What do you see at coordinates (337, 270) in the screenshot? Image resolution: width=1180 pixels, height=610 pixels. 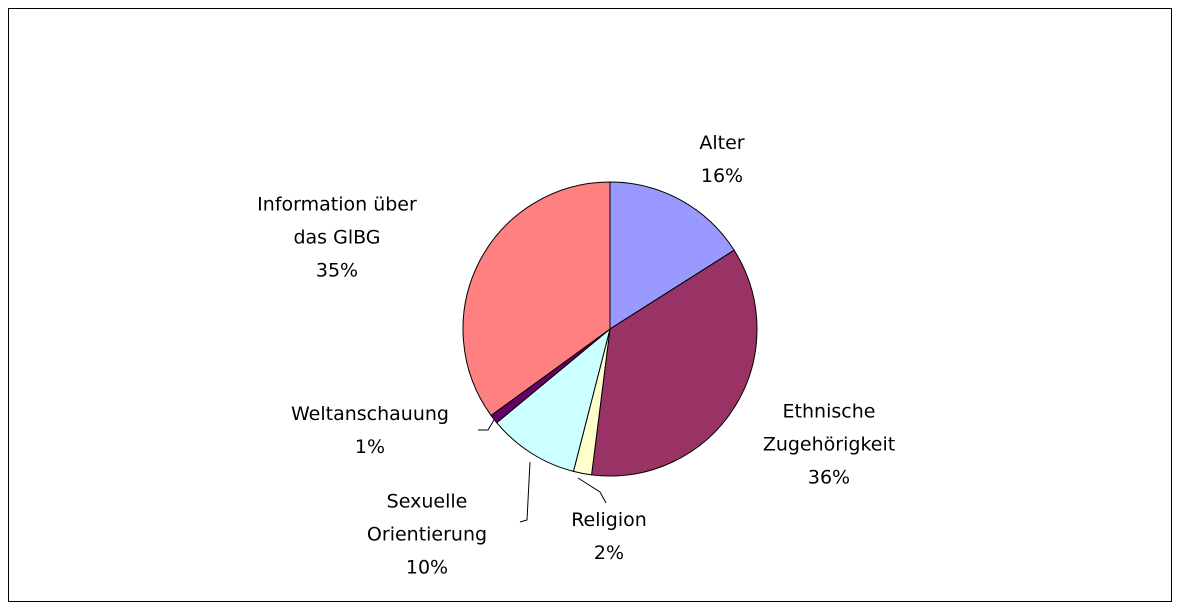 I see `value-label: 35%` at bounding box center [337, 270].